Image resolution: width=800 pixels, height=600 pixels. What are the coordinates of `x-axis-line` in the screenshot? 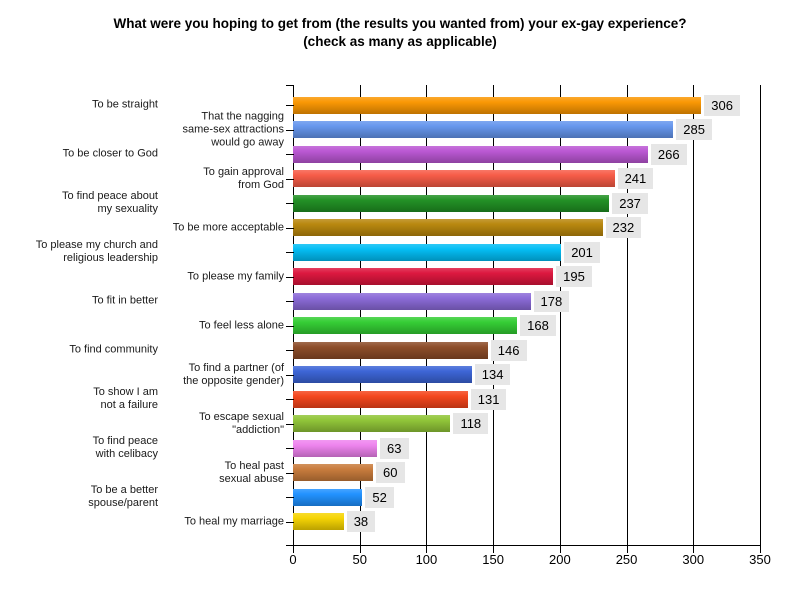 It's located at (523, 545).